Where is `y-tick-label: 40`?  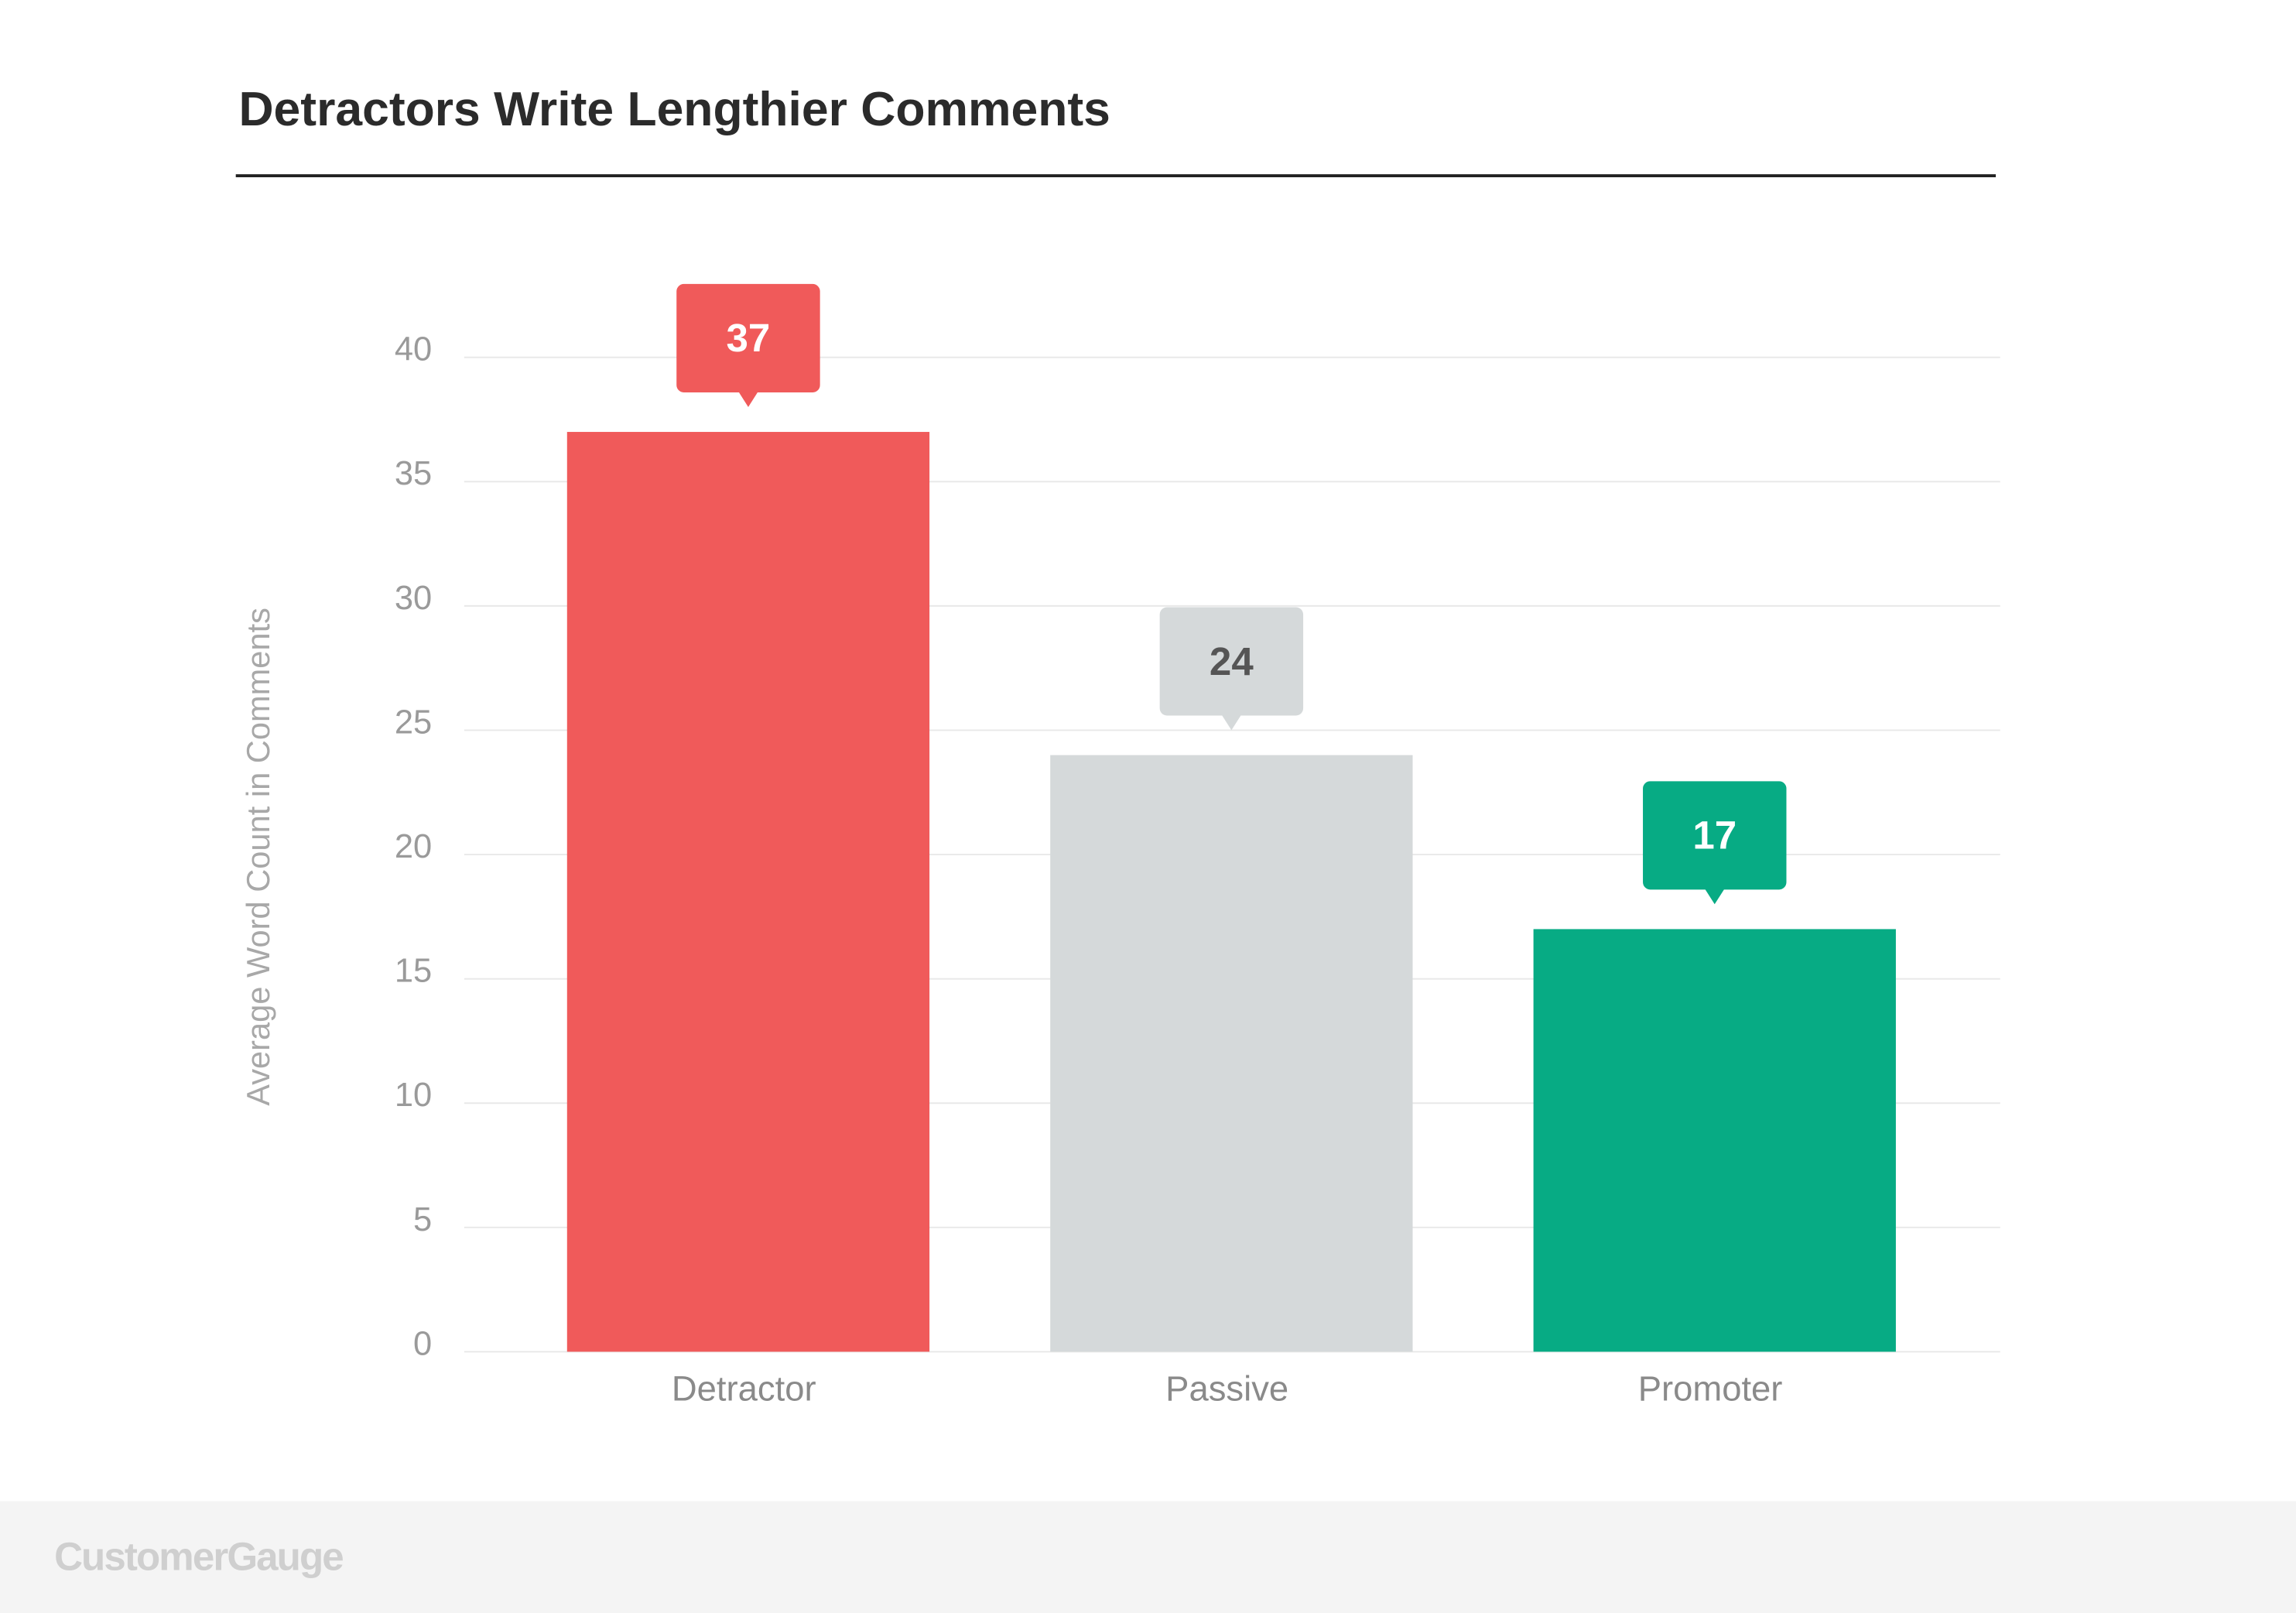
y-tick-label: 40 is located at coordinates (413, 349).